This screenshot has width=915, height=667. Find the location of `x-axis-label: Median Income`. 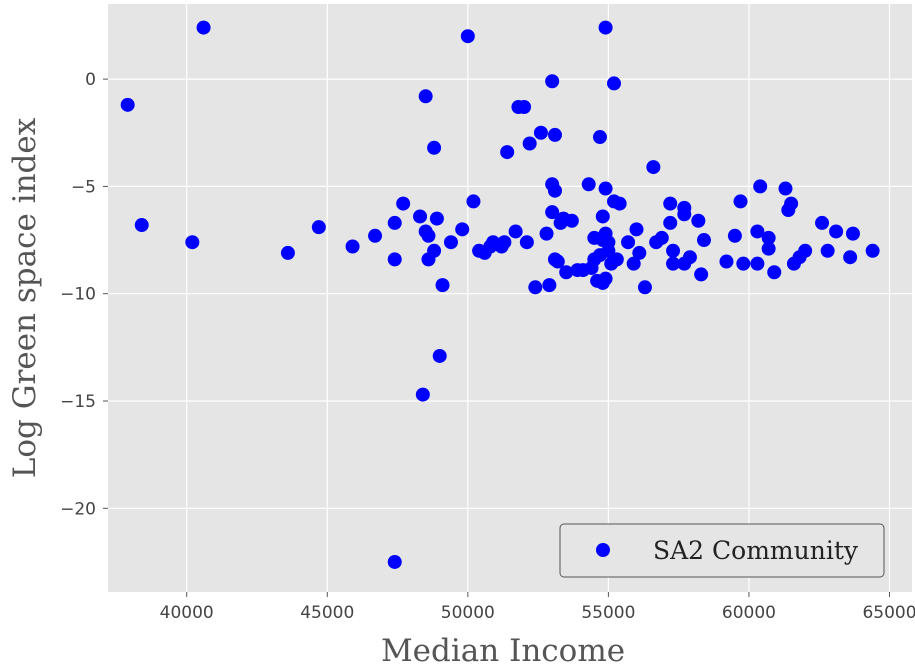

x-axis-label: Median Income is located at coordinates (503, 650).